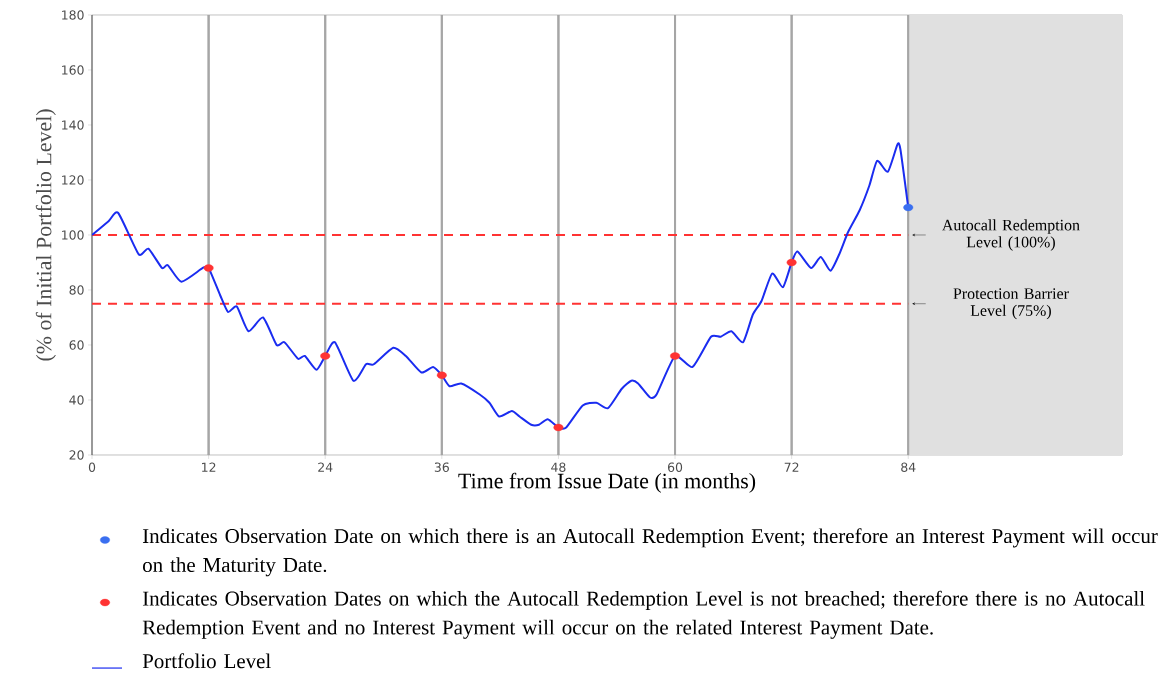 Image resolution: width=1170 pixels, height=700 pixels. Describe the element at coordinates (908, 467) in the screenshot. I see `x-tick-label: 84` at that location.